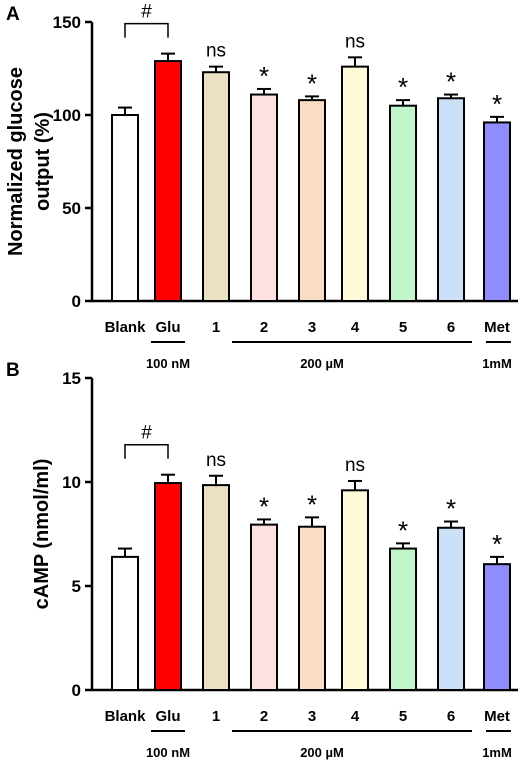 Image resolution: width=526 pixels, height=766 pixels. I want to click on y-tick-label: 150, so click(67, 22).